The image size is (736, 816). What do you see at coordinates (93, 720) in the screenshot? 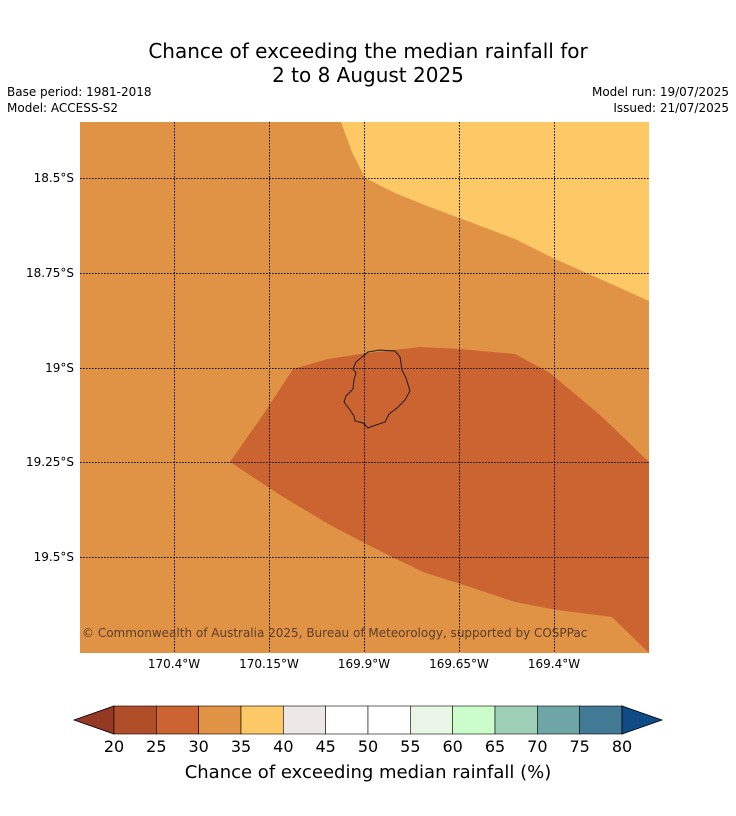
I see `colorbar-under-arrow` at bounding box center [93, 720].